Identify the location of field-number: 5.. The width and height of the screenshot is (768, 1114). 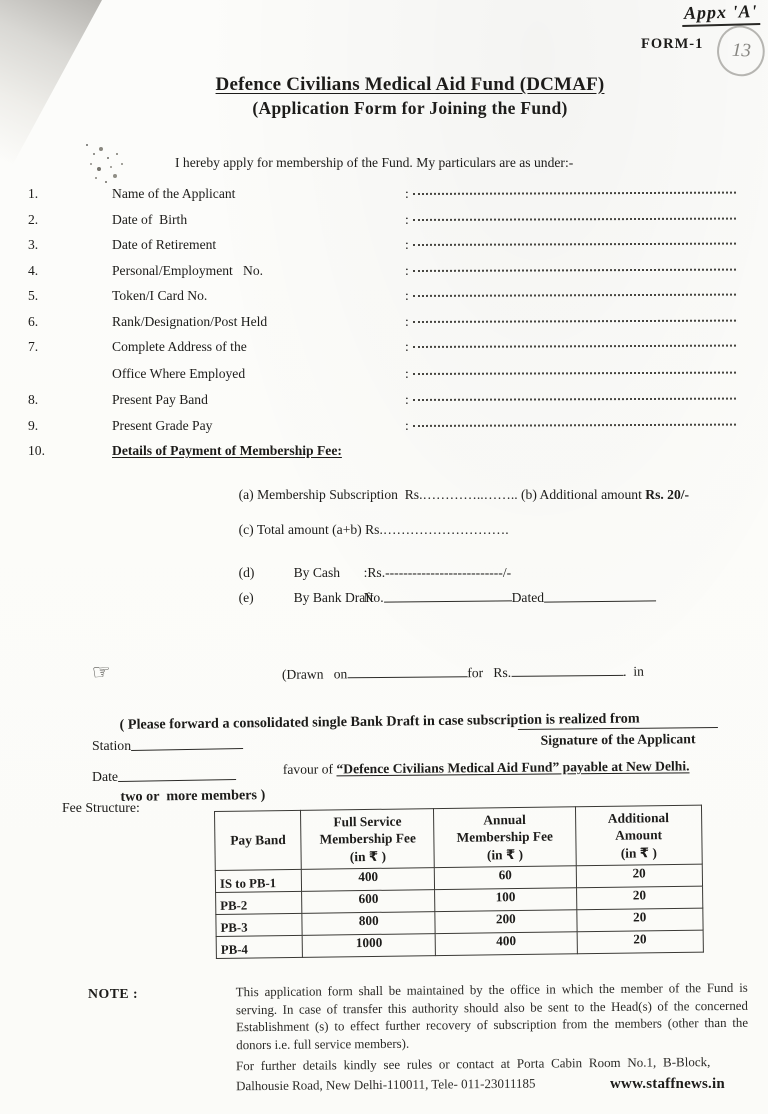
(33, 295).